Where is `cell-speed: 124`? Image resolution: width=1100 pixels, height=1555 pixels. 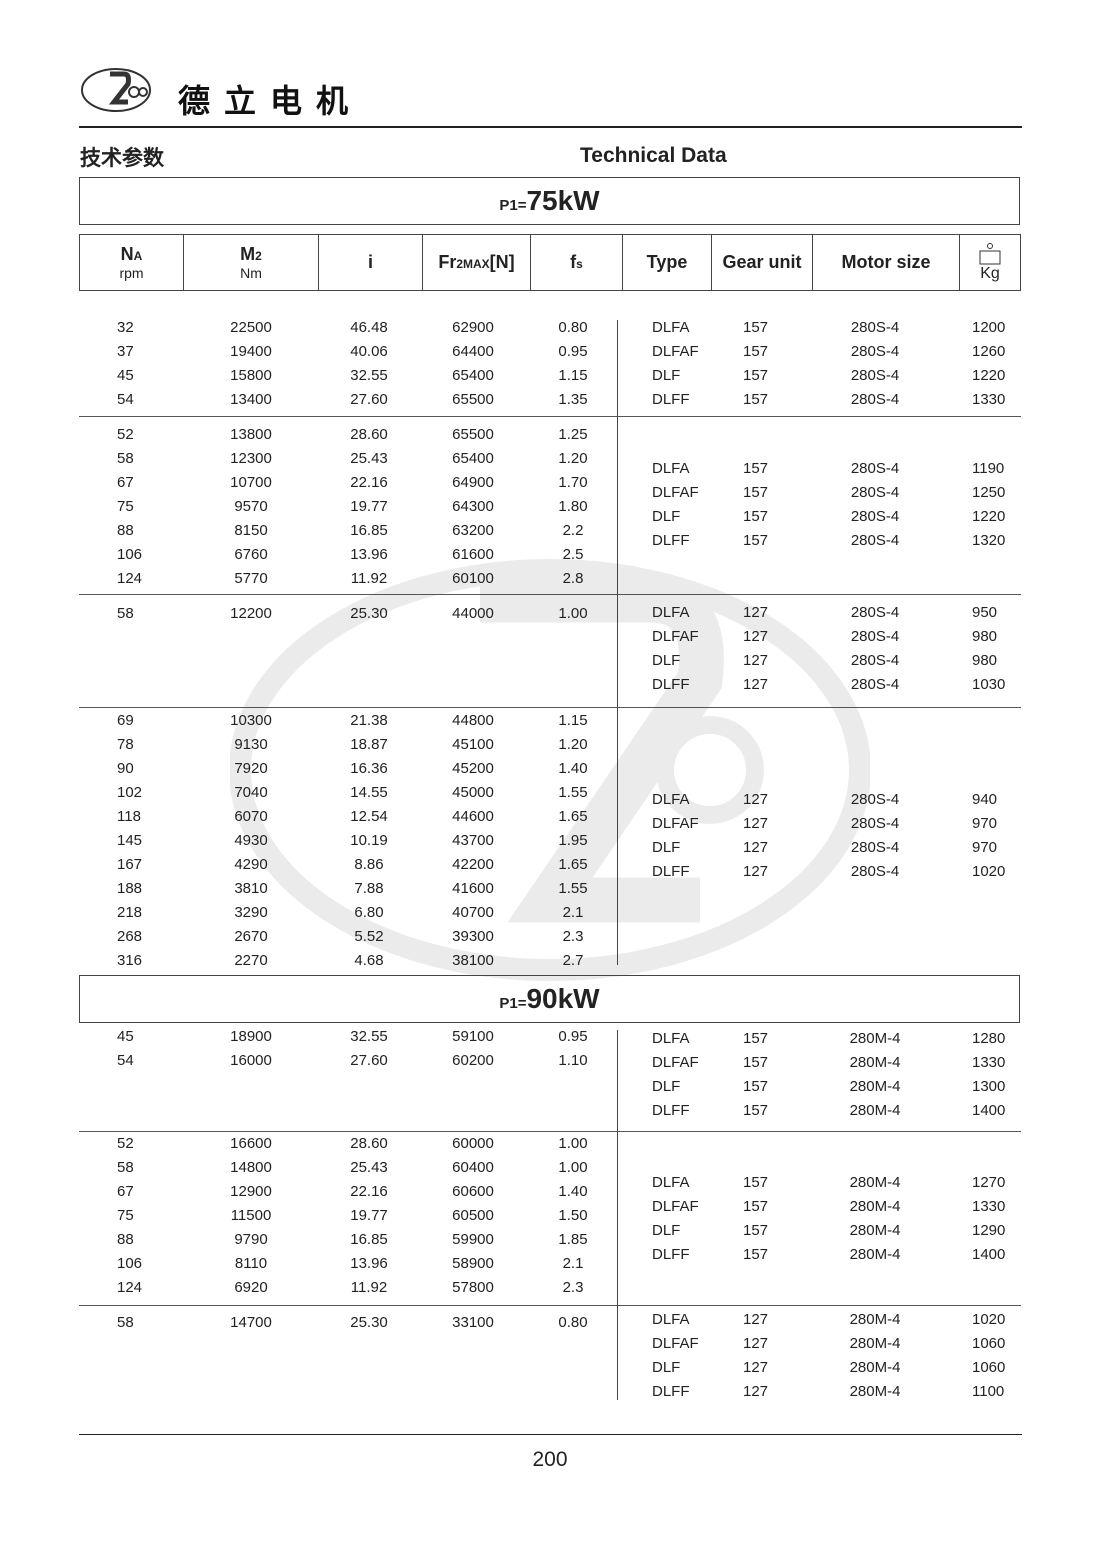 cell-speed: 124 is located at coordinates (130, 578).